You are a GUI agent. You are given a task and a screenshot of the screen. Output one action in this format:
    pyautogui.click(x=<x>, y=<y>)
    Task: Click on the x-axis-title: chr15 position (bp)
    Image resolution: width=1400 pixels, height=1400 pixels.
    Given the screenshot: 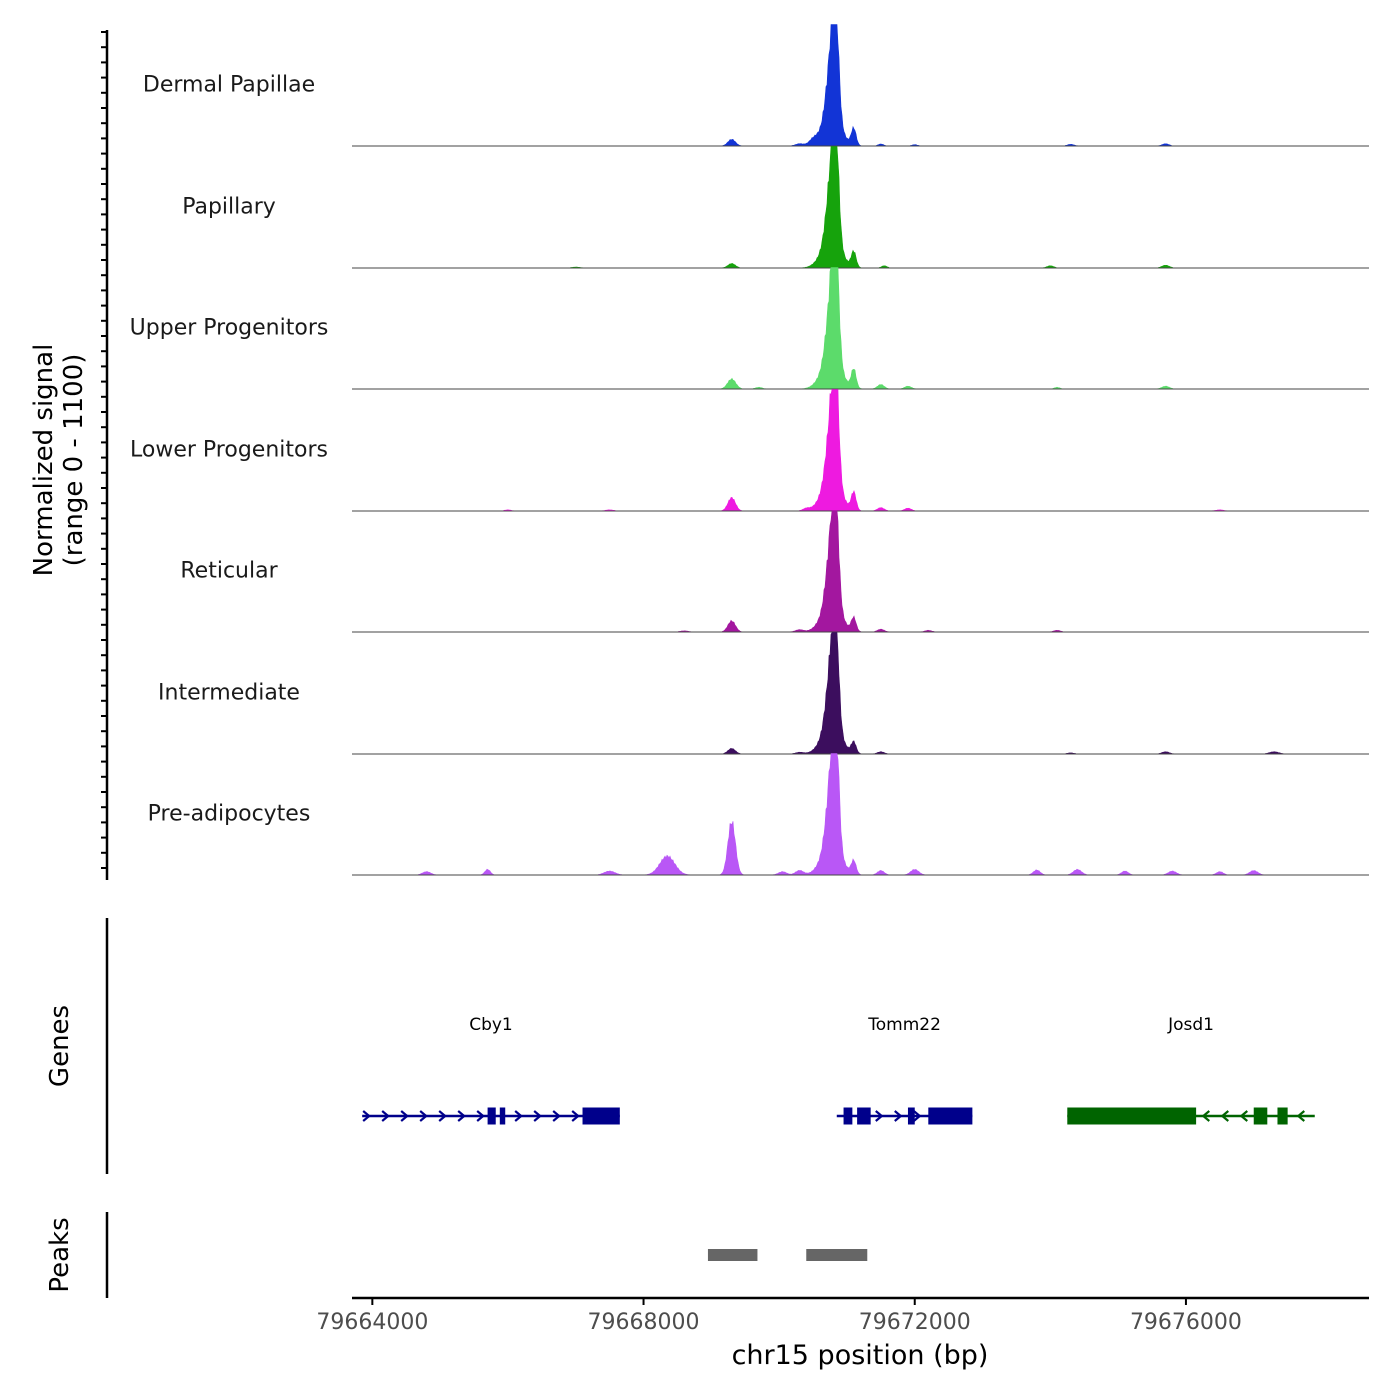 What is the action you would take?
    pyautogui.click(x=860, y=1355)
    